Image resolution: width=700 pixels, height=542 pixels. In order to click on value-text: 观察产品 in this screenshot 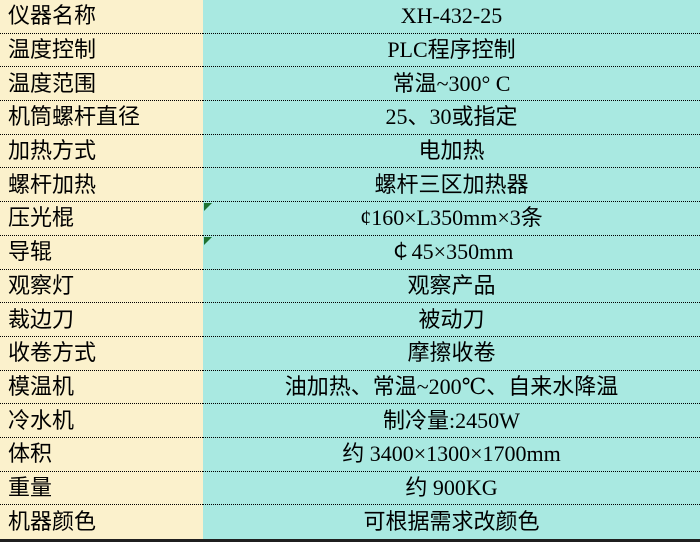, I will do `click(451, 285)`.